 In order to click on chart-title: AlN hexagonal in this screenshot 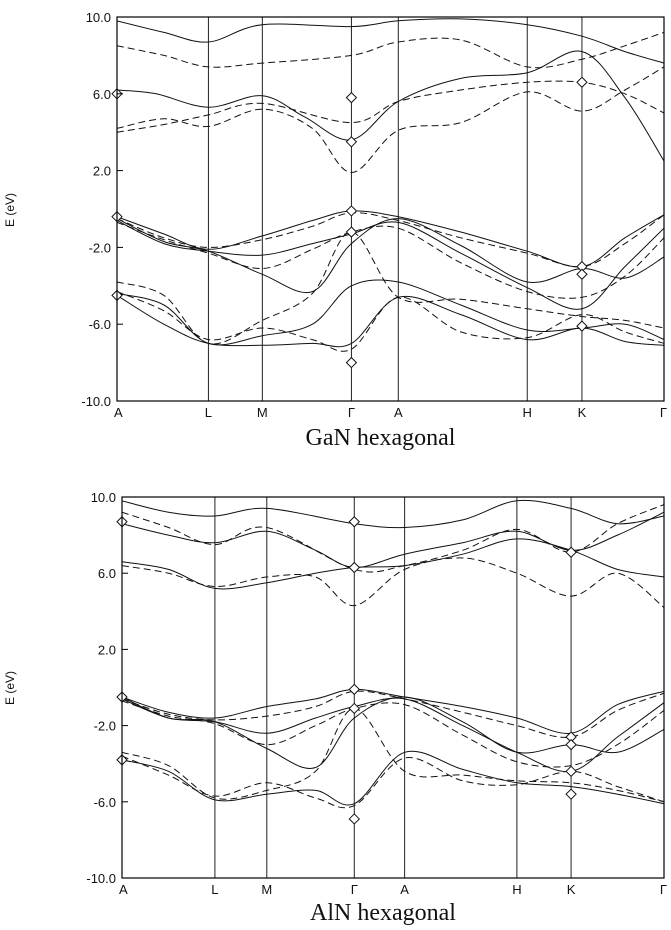, I will do `click(383, 913)`.